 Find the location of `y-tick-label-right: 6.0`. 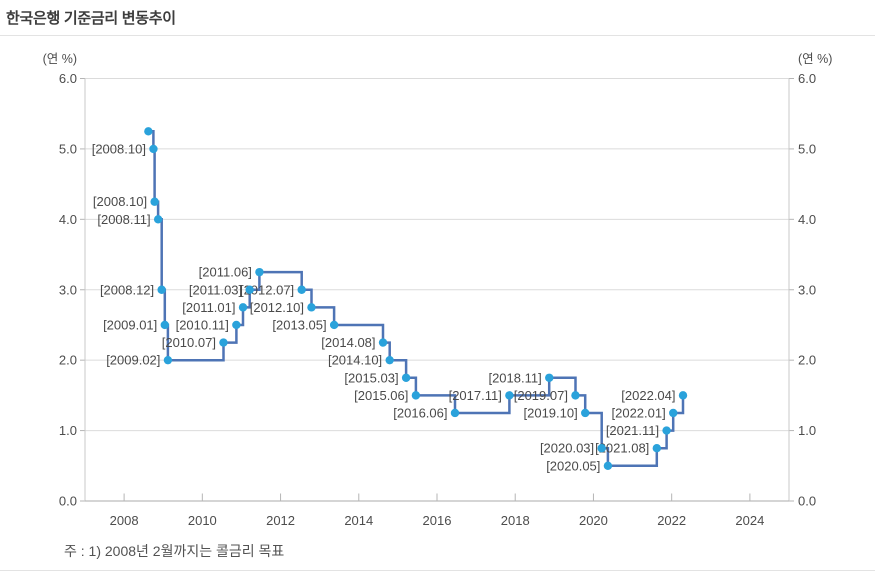

y-tick-label-right: 6.0 is located at coordinates (807, 78).